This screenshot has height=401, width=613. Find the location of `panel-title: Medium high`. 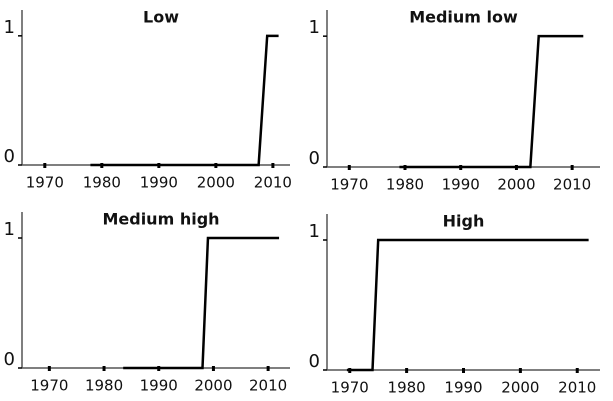

panel-title: Medium high is located at coordinates (160, 219).